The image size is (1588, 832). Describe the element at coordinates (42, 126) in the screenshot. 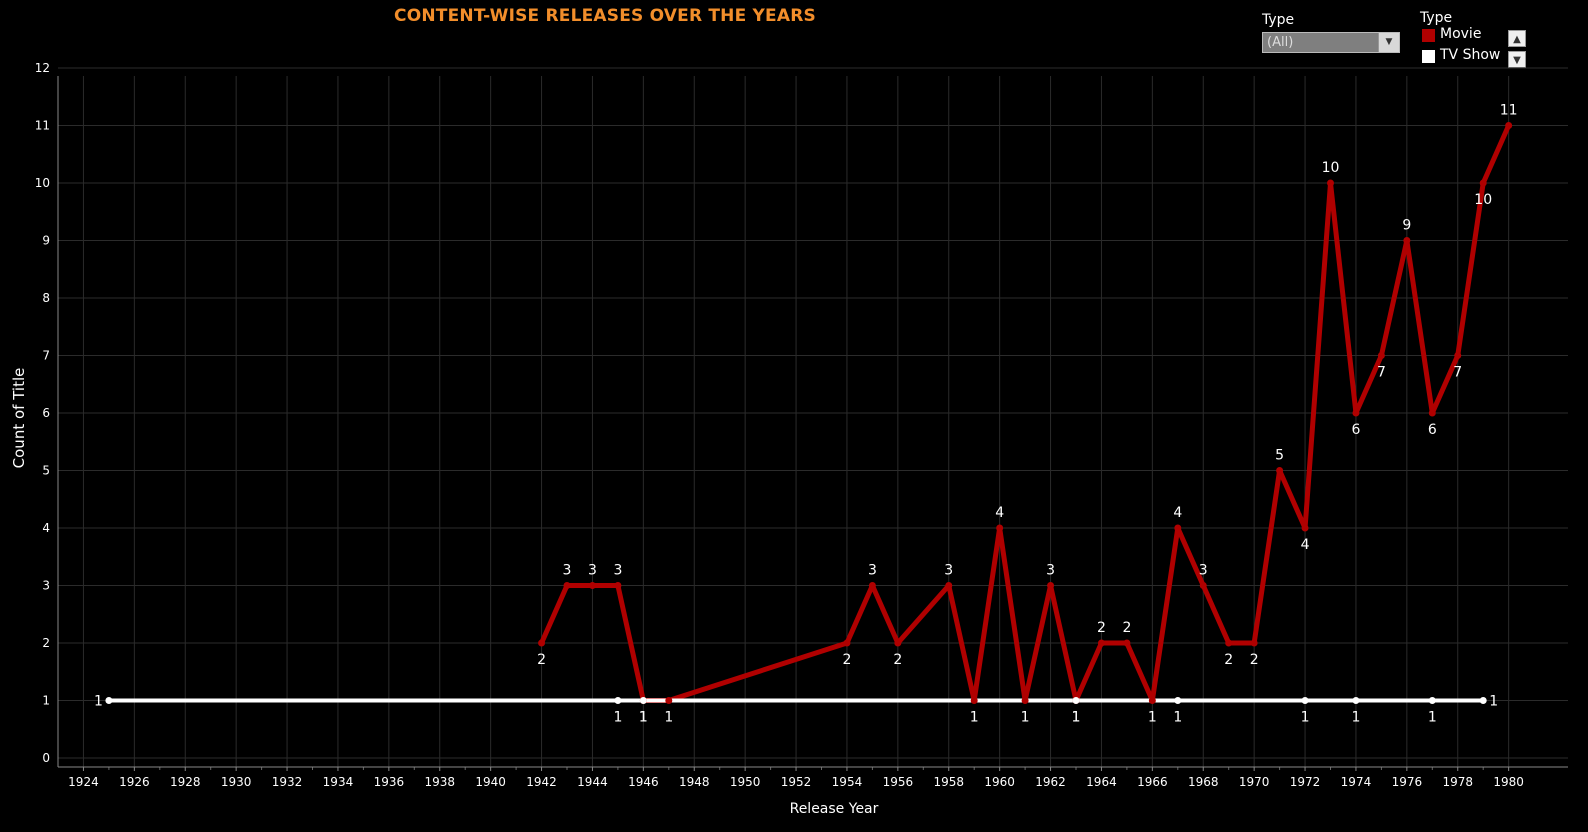

I see `y-tick-label: 11` at that location.